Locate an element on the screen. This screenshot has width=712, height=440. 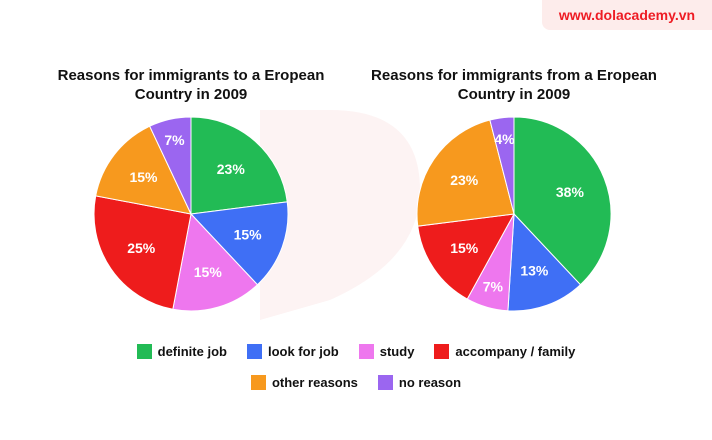
pie-label: 25% is located at coordinates (141, 248).